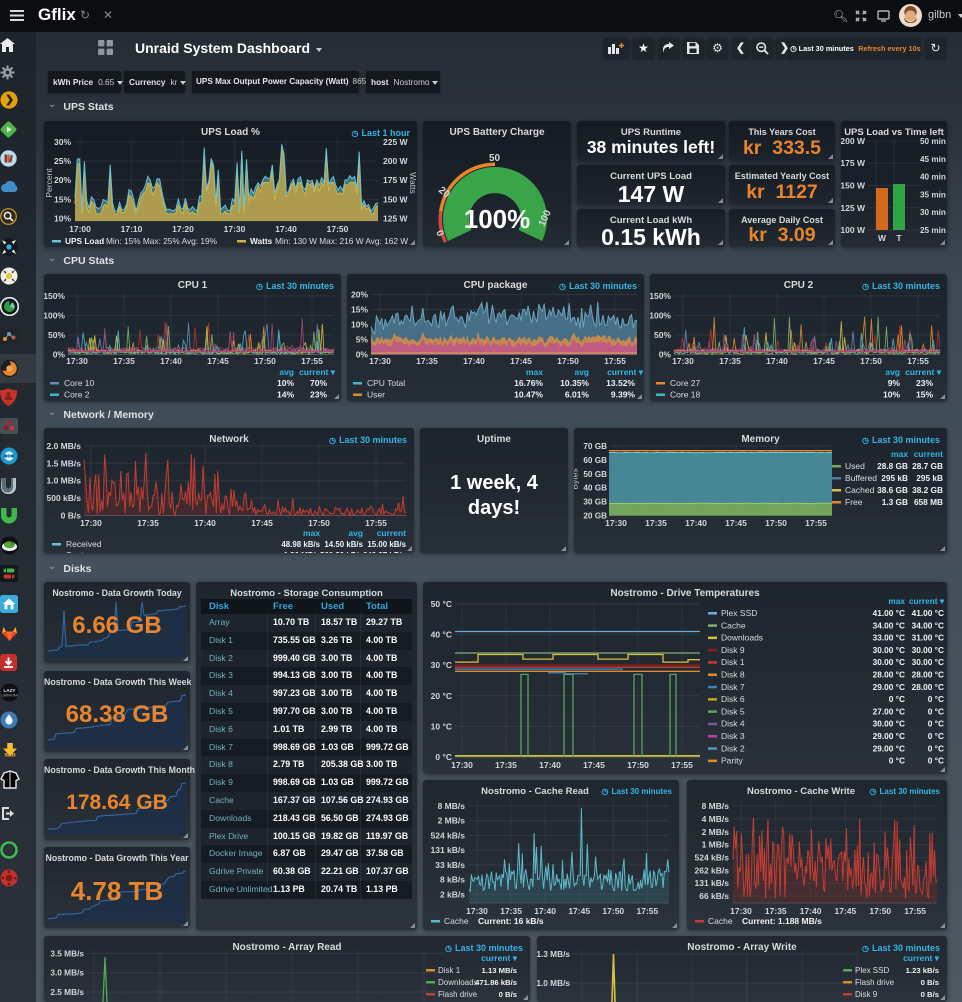 The width and height of the screenshot is (962, 1002). I want to click on svg-text: 31.00 °C, so click(928, 638).